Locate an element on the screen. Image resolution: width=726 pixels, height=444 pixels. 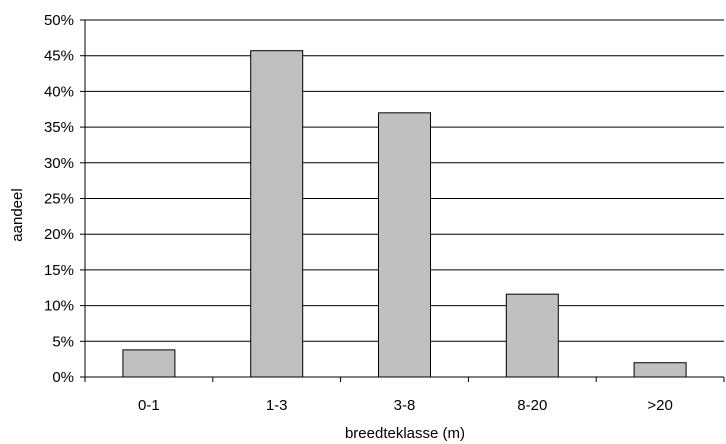
y-tick-label: 10% is located at coordinates (59, 306).